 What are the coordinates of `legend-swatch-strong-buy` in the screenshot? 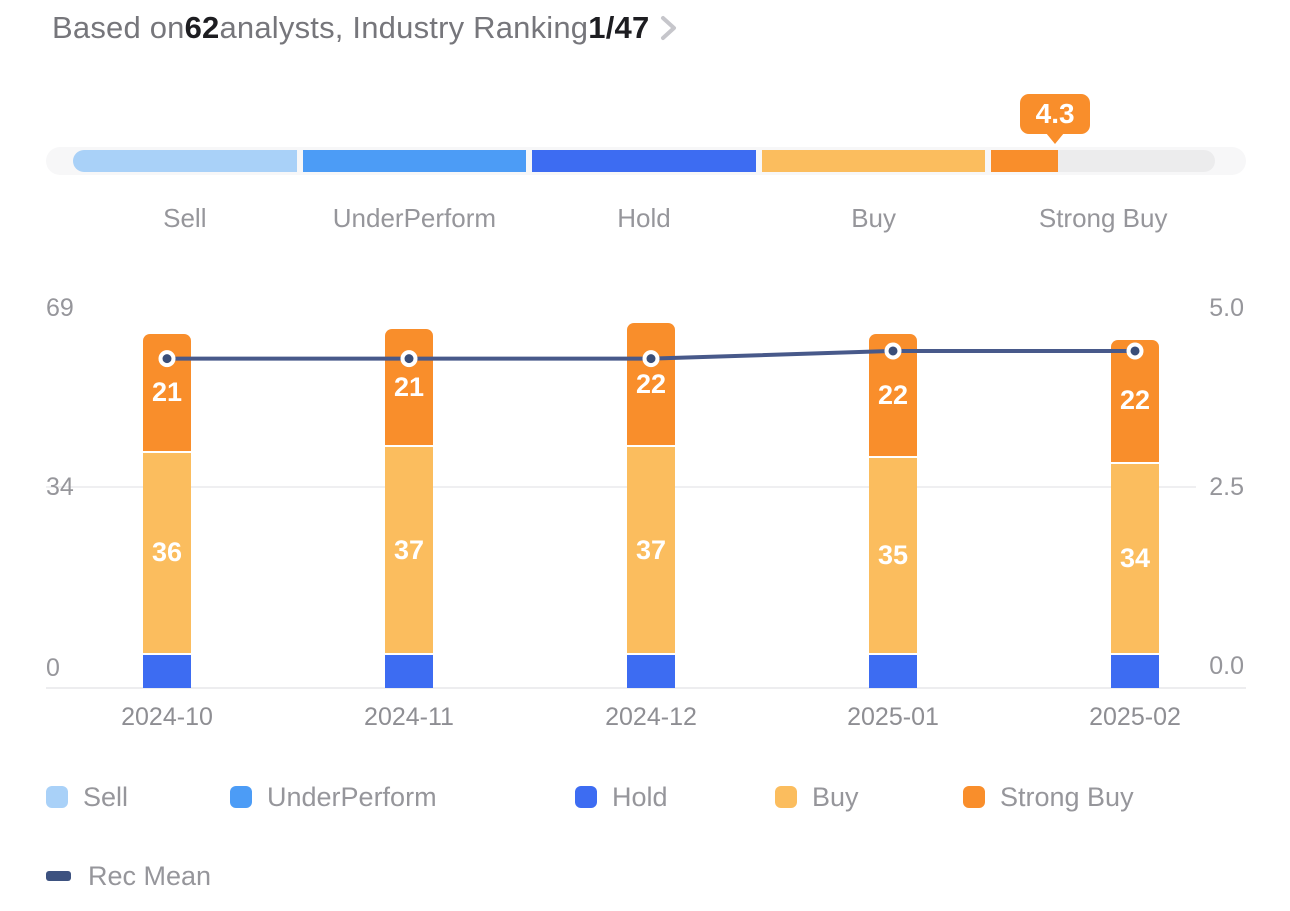 It's located at (974, 797).